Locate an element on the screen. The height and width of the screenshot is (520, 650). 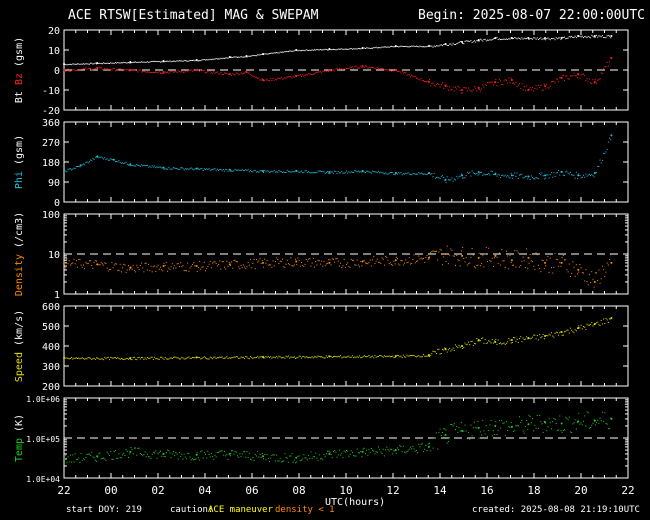
x-tick-label: 00 is located at coordinates (110, 490).